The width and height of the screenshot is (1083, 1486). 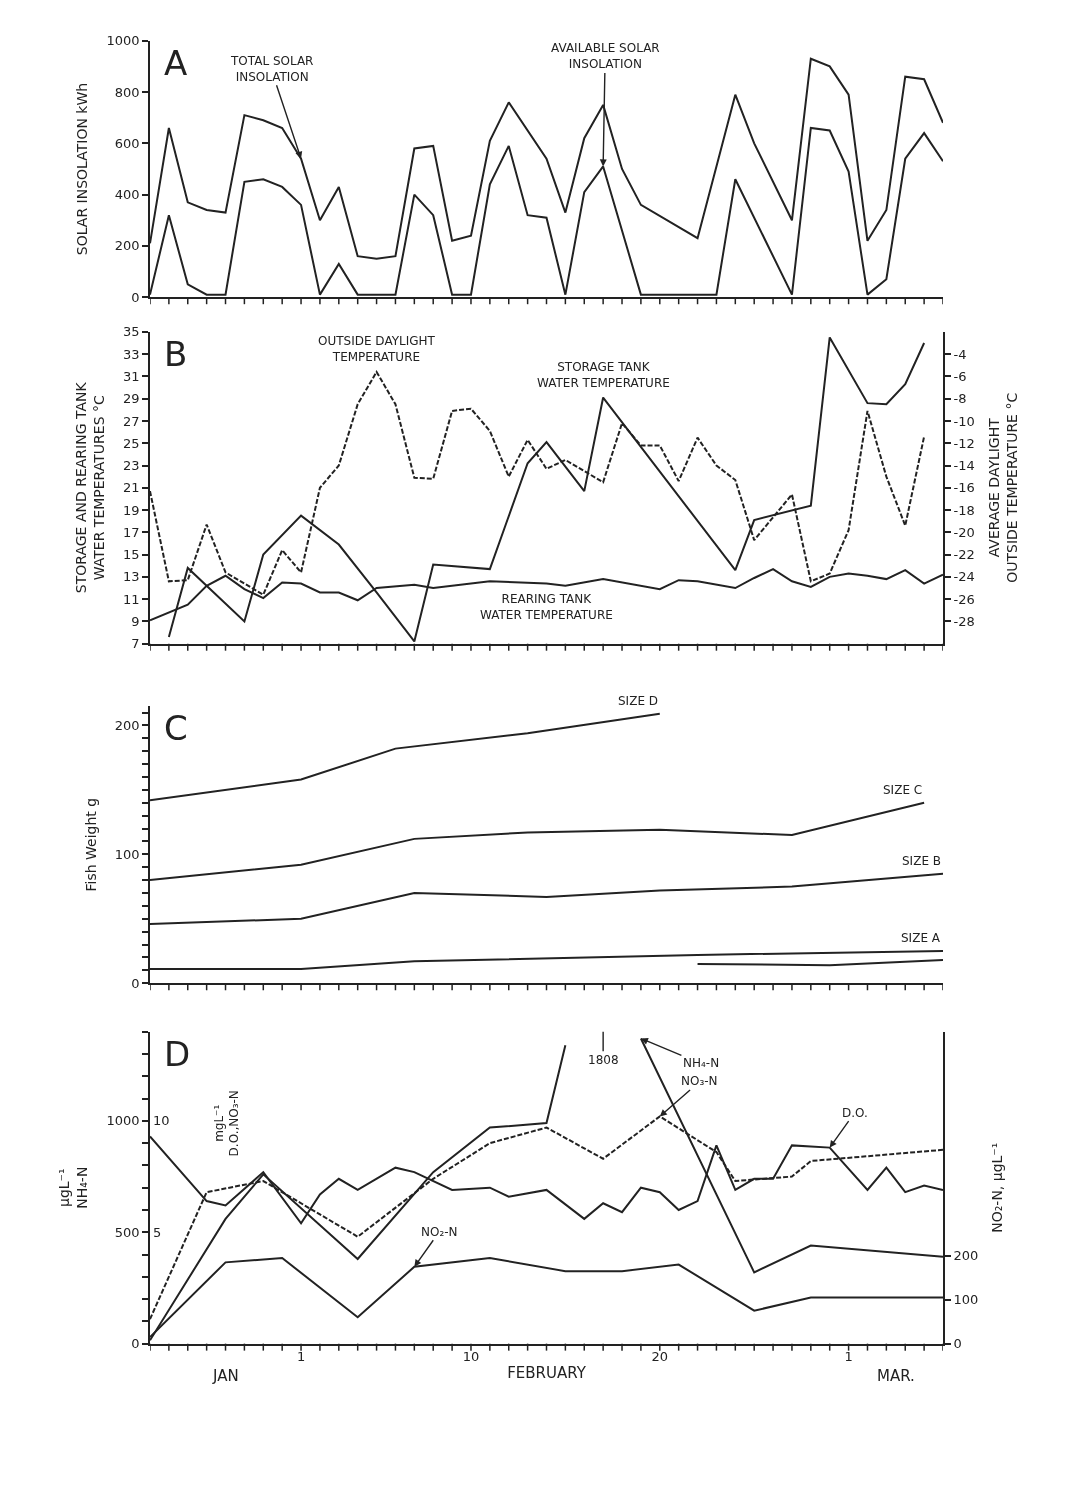 What do you see at coordinates (960, 399) in the screenshot?
I see `y2-tick-label: -8` at bounding box center [960, 399].